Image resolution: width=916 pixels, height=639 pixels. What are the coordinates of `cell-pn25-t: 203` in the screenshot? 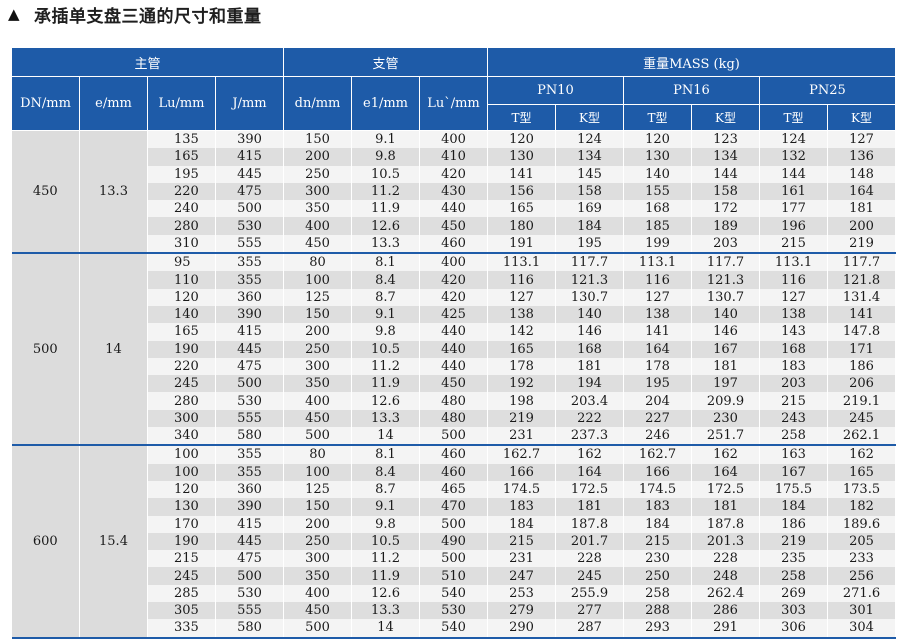 It's located at (793, 384).